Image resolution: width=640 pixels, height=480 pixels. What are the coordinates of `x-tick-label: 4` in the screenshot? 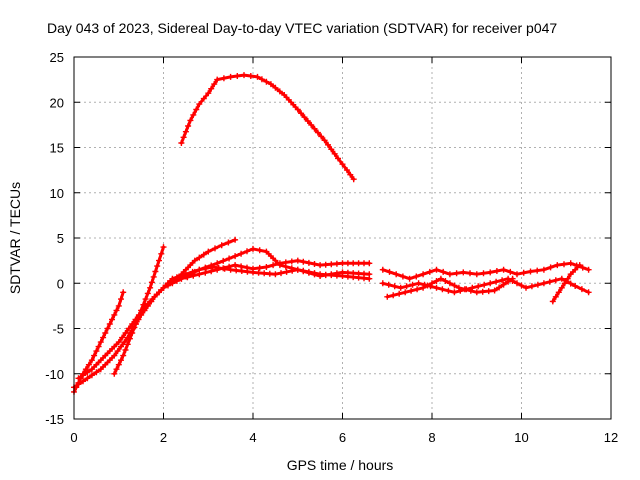 It's located at (252, 437).